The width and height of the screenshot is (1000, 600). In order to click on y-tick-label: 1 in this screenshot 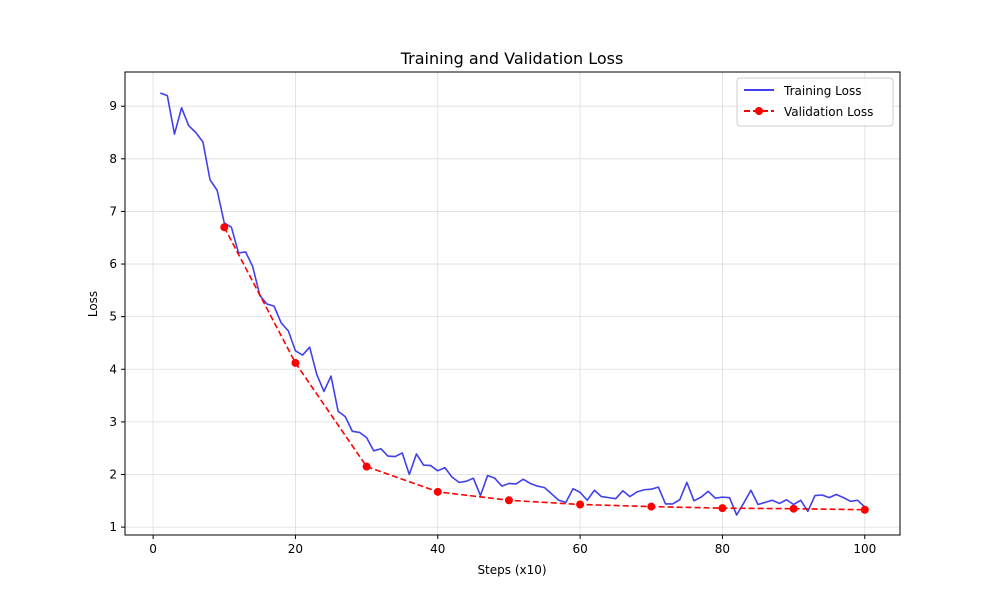, I will do `click(113, 527)`.